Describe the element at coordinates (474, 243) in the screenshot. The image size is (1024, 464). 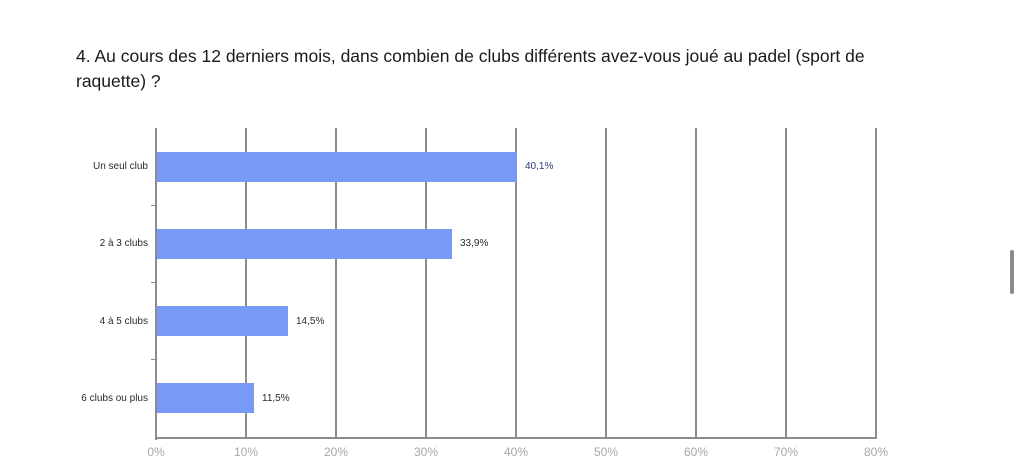
I see `value-label: 33,9%` at that location.